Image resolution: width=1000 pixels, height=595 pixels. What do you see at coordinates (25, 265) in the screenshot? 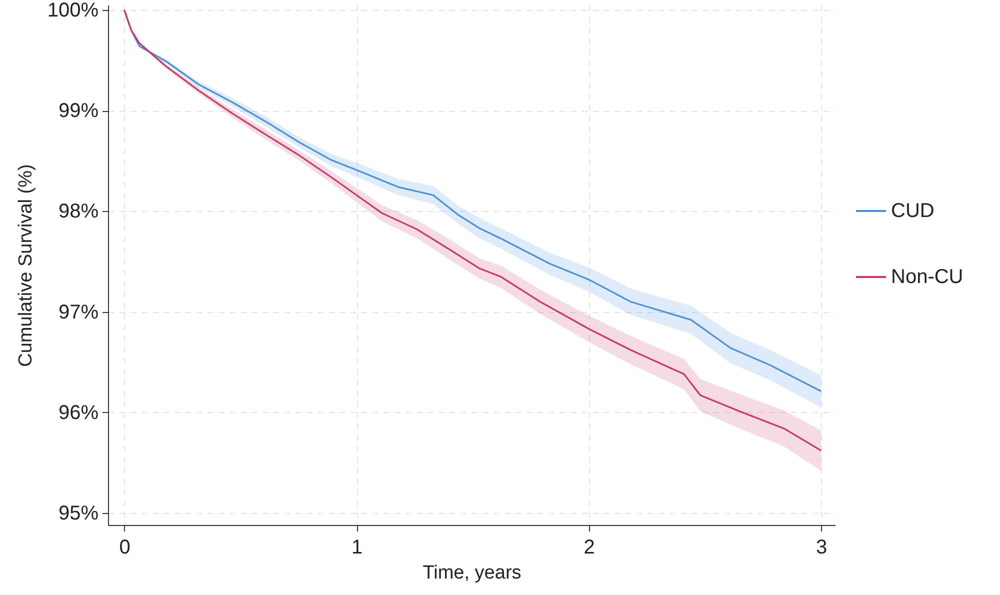
I see `y-axis-title: Cumulative Survival (%)` at bounding box center [25, 265].